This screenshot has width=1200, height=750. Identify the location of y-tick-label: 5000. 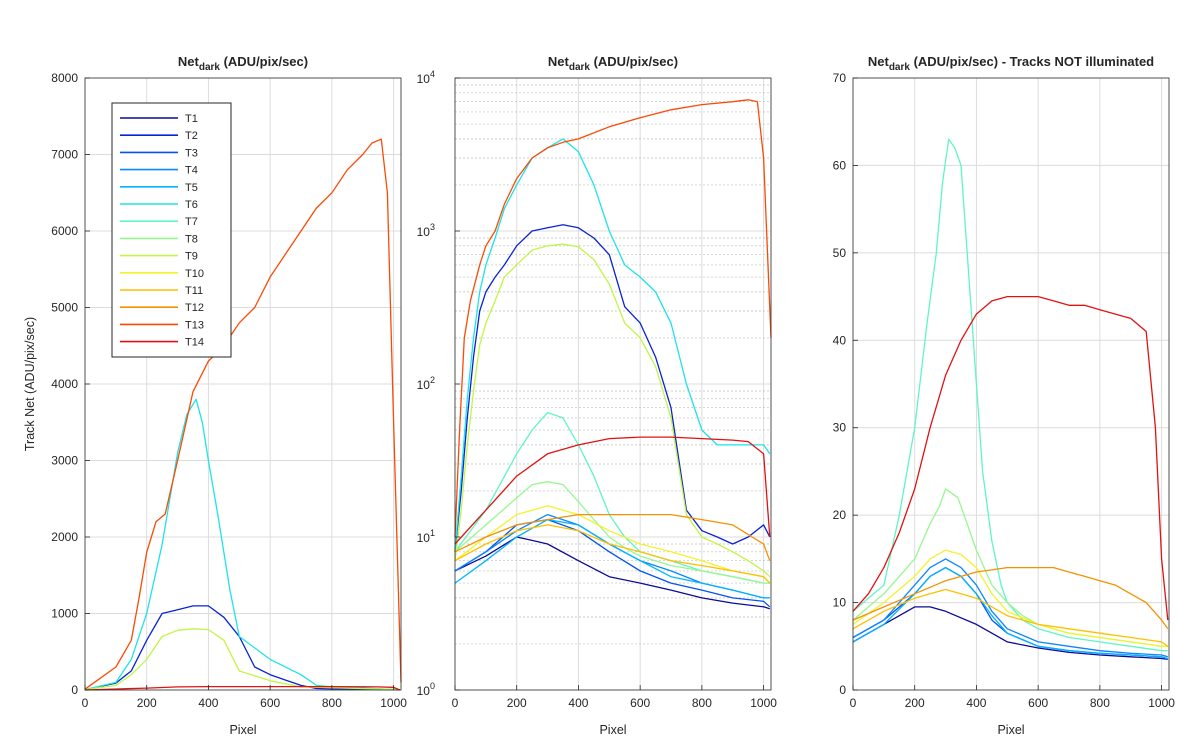
(64, 308).